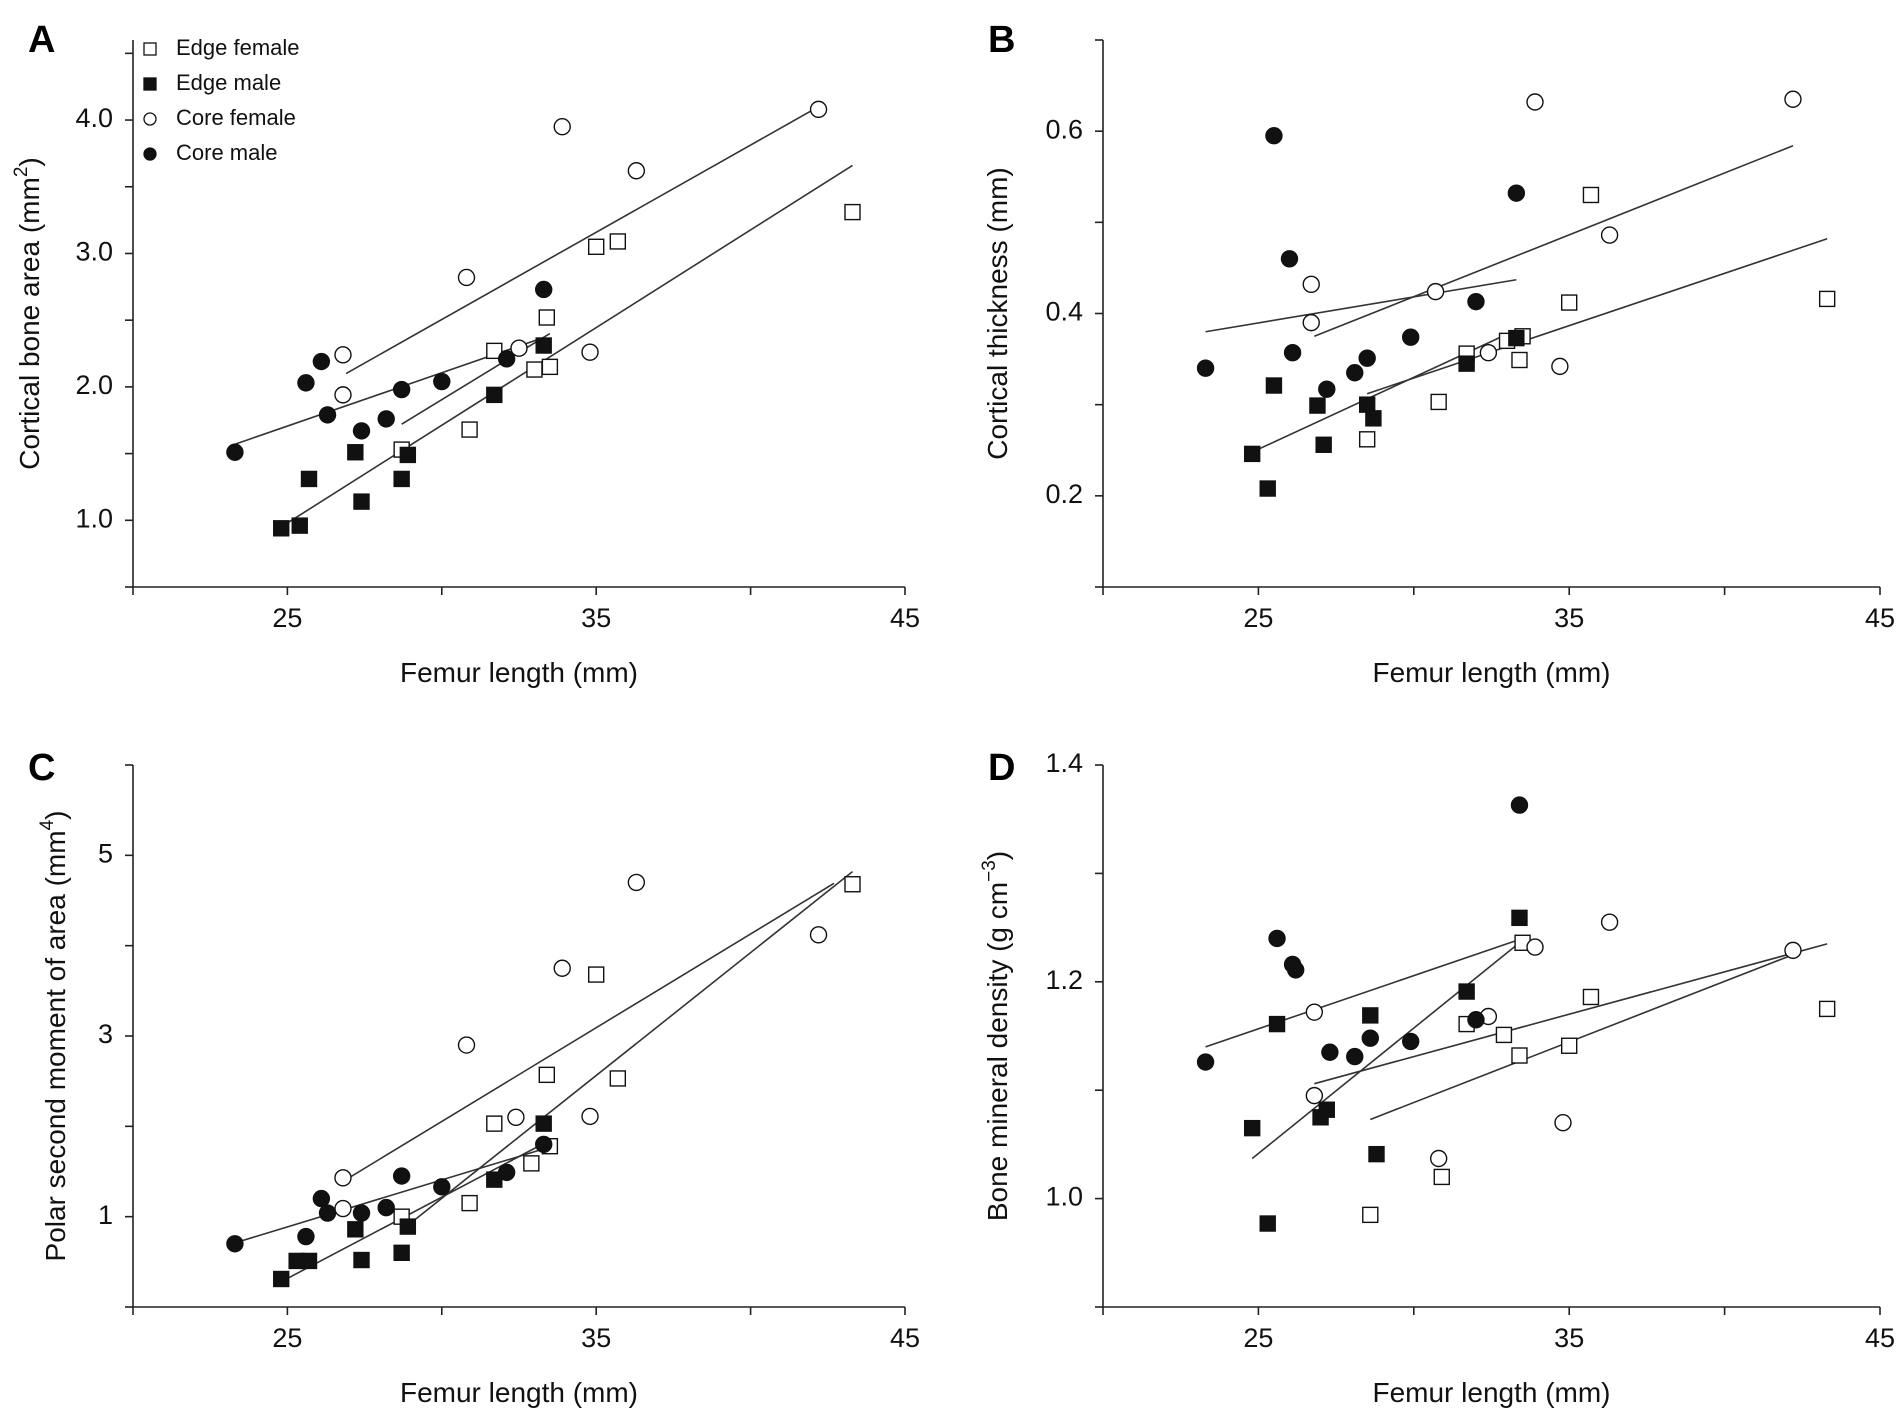  I want to click on fit-line-open-square, so click(627, 1050).